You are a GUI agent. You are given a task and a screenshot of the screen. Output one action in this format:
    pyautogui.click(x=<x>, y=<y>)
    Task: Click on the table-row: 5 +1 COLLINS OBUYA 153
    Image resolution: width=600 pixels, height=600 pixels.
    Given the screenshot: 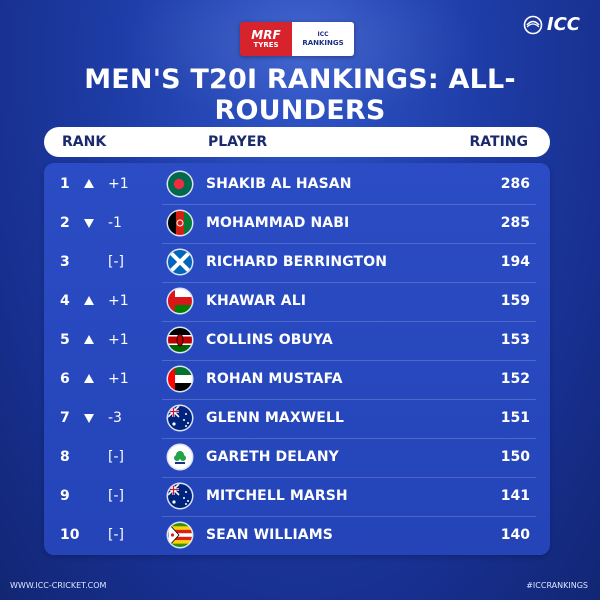 What is the action you would take?
    pyautogui.click(x=297, y=340)
    